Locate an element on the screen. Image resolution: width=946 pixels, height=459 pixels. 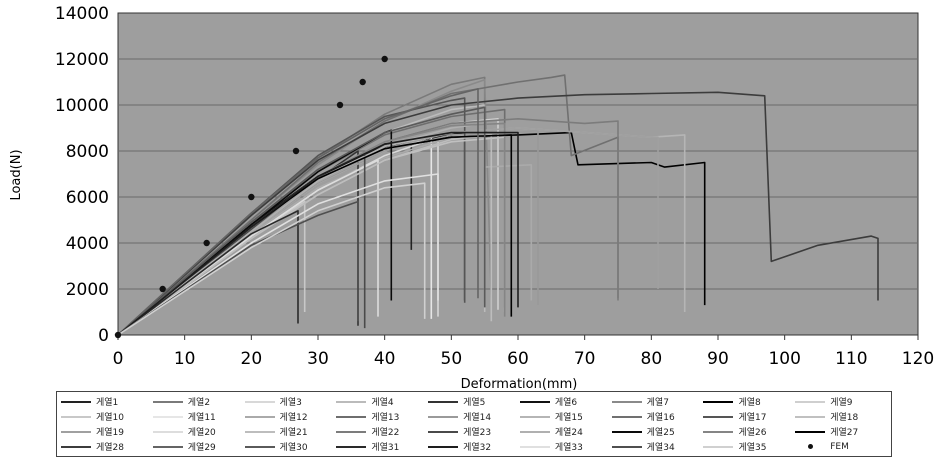
y-tick-label: 12000 is located at coordinates (82, 60).